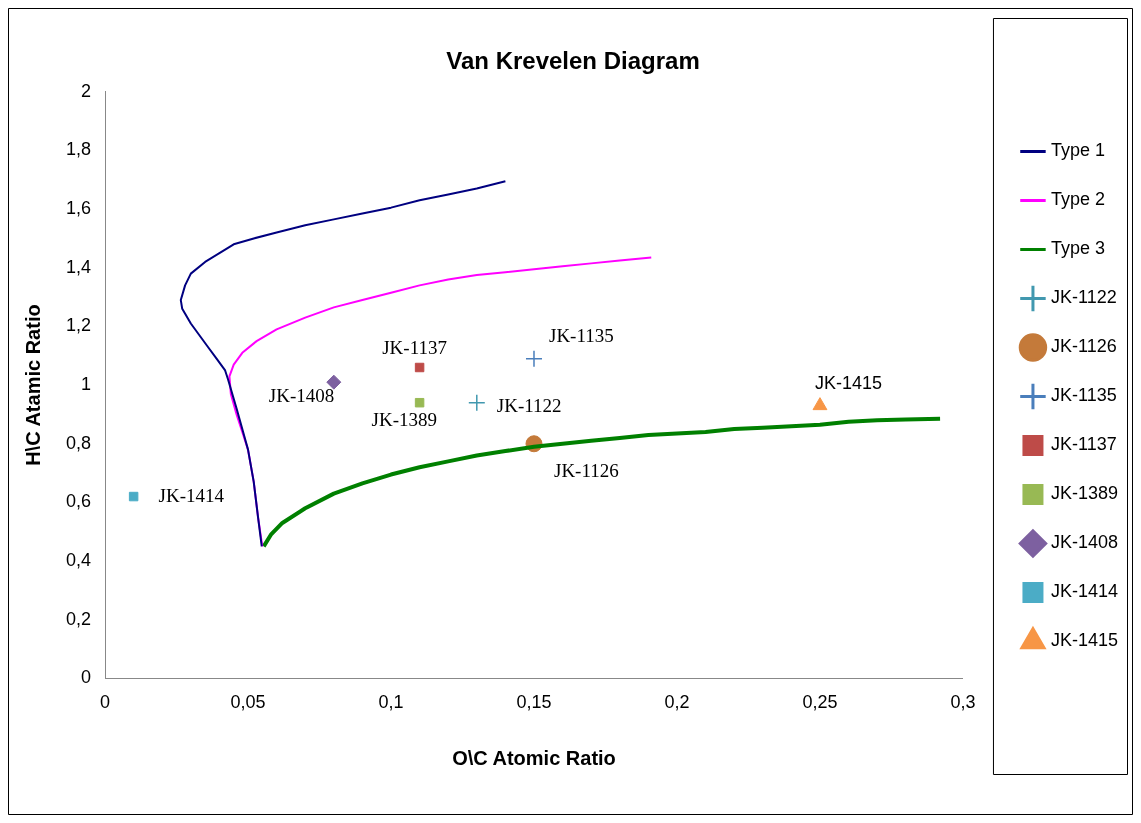 The width and height of the screenshot is (1141, 823). What do you see at coordinates (105, 702) in the screenshot?
I see `x-tick-label: 0` at bounding box center [105, 702].